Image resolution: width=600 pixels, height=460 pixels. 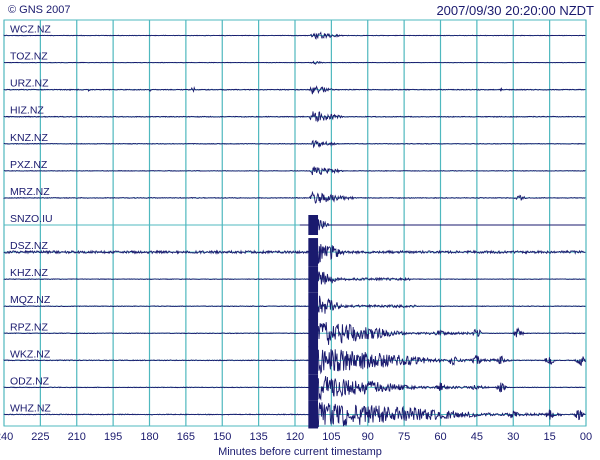 What do you see at coordinates (30, 354) in the screenshot?
I see `station-label: WKZ.NZ` at bounding box center [30, 354].